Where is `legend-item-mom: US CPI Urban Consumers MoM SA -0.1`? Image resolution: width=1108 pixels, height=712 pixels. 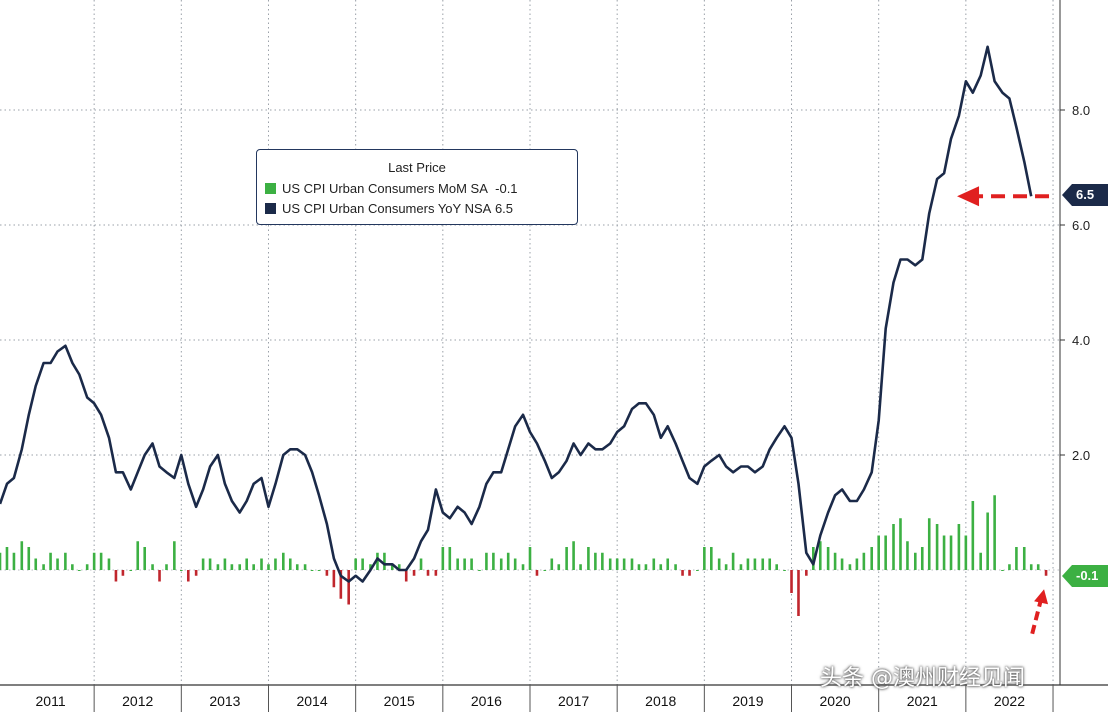
legend-item-mom: US CPI Urban Consumers MoM SA -0.1 is located at coordinates (391, 188).